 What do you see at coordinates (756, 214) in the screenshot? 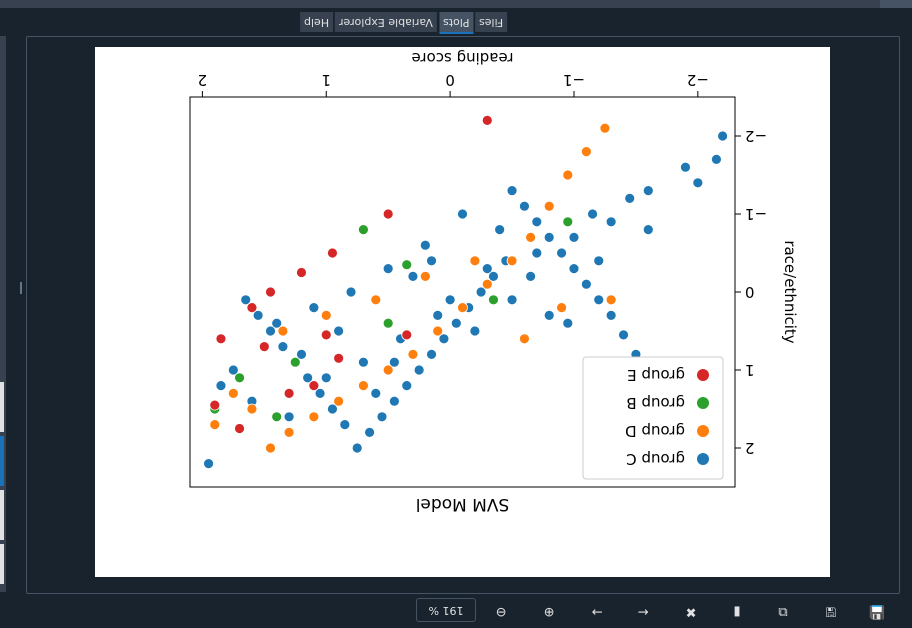
I see `y-tick-label: −1` at bounding box center [756, 214].